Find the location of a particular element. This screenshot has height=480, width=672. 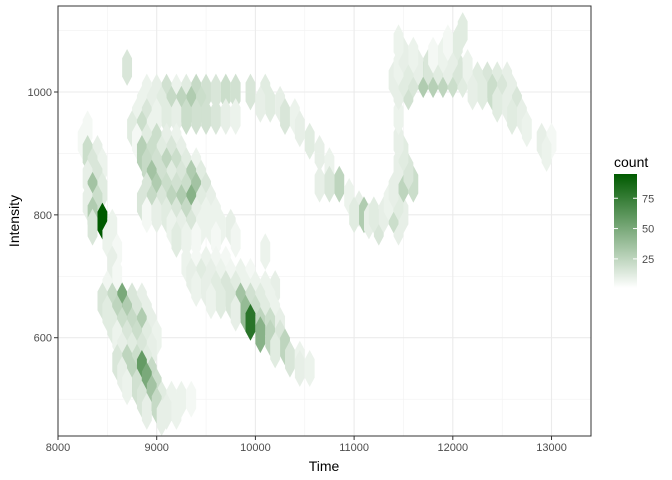

legend-colorbar is located at coordinates (625, 231).